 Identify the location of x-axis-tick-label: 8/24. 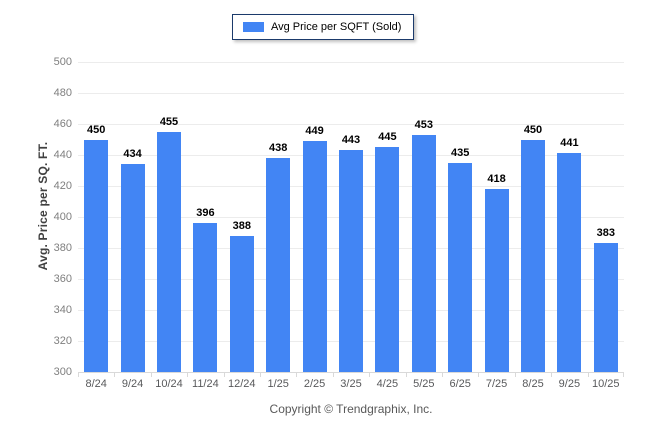
(96, 384).